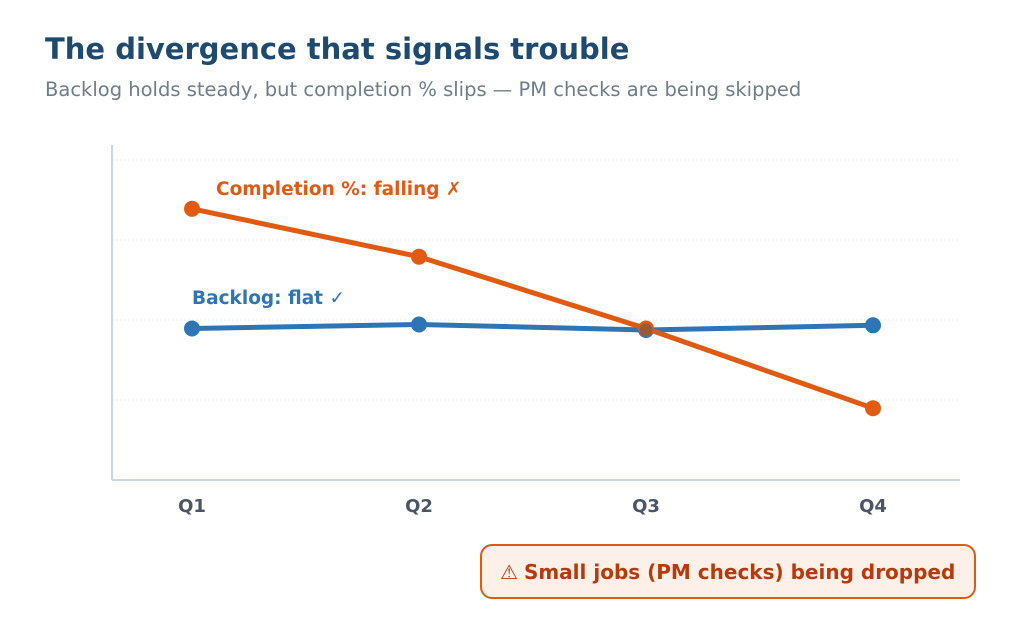 The width and height of the screenshot is (1024, 624). What do you see at coordinates (268, 298) in the screenshot?
I see `backlog-series-label: Backlog: flat ✓` at bounding box center [268, 298].